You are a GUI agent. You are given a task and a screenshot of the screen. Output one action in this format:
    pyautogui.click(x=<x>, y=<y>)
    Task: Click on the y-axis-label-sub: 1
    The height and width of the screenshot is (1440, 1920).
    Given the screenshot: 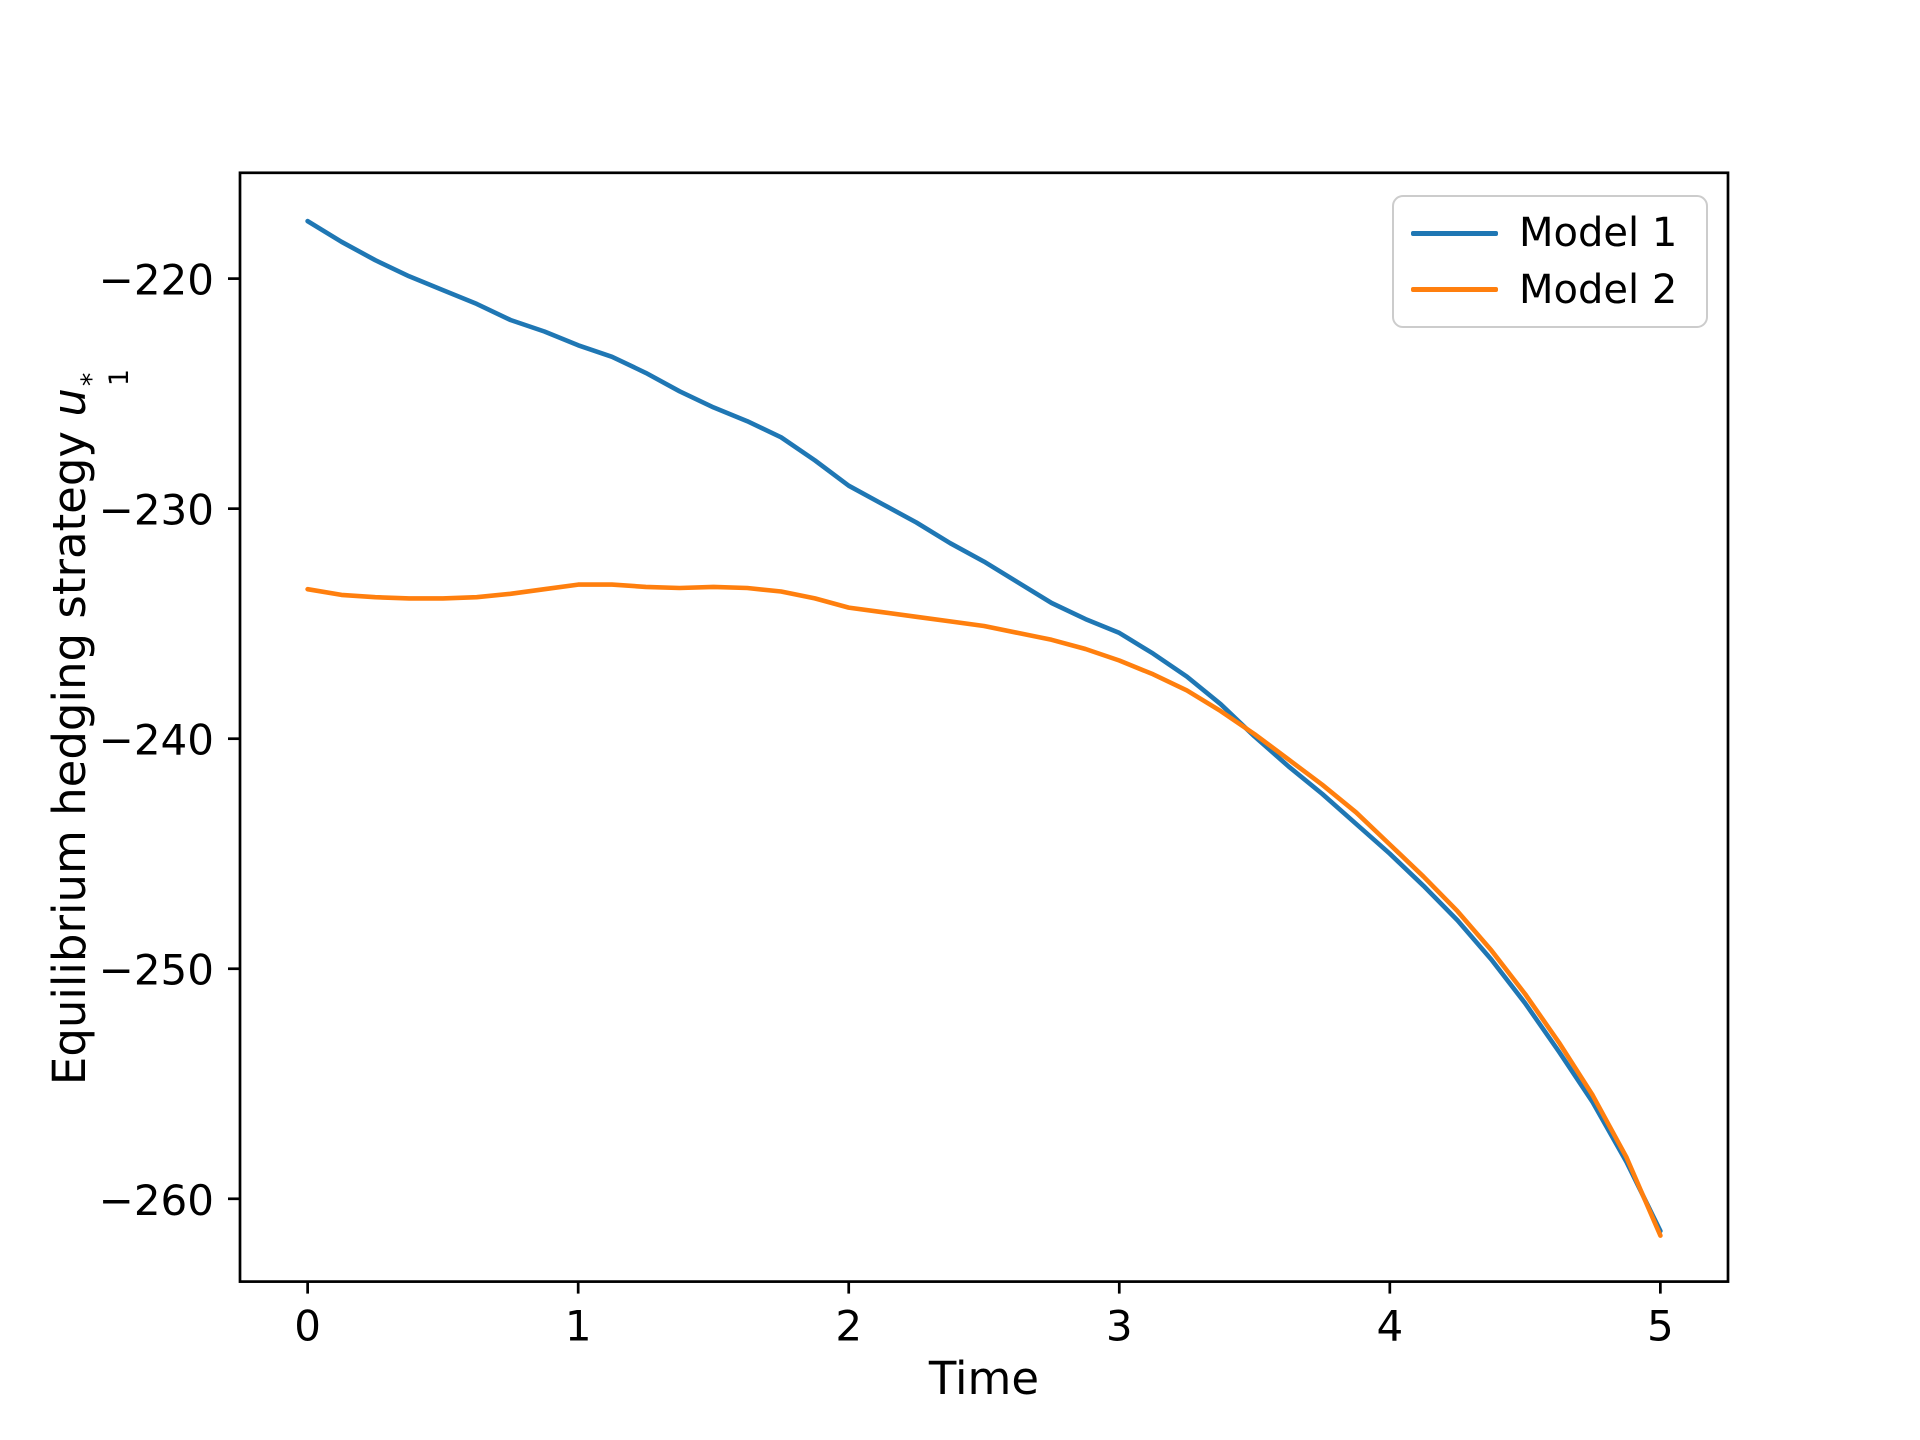 What is the action you would take?
    pyautogui.click(x=120, y=377)
    